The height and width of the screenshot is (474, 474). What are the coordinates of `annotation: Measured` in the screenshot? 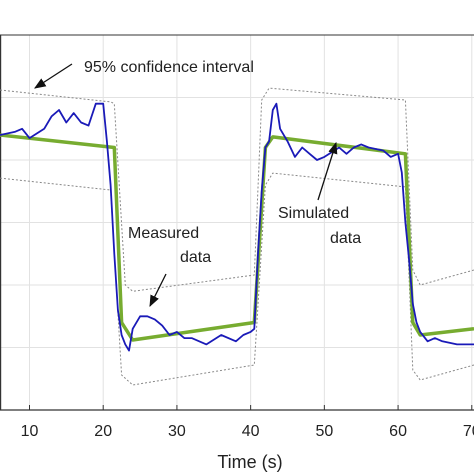 It's located at (163, 233).